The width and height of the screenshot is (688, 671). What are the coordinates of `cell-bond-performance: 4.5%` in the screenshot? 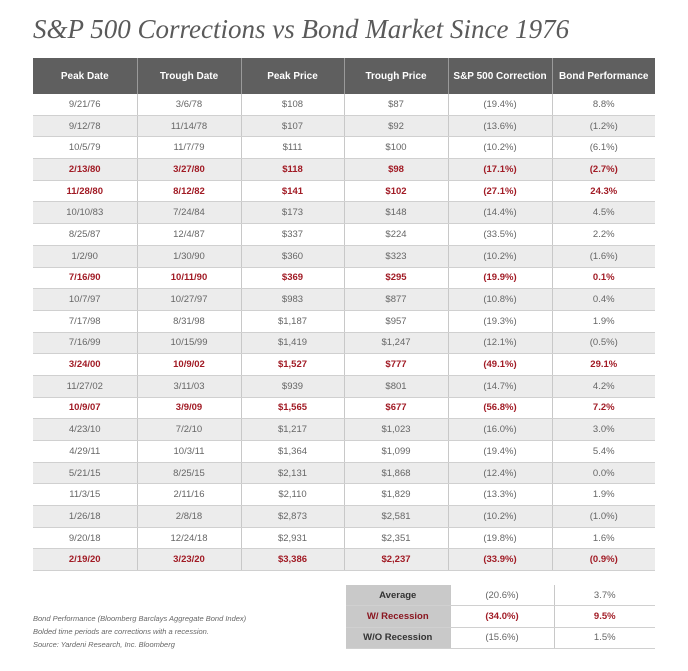 It's located at (603, 213).